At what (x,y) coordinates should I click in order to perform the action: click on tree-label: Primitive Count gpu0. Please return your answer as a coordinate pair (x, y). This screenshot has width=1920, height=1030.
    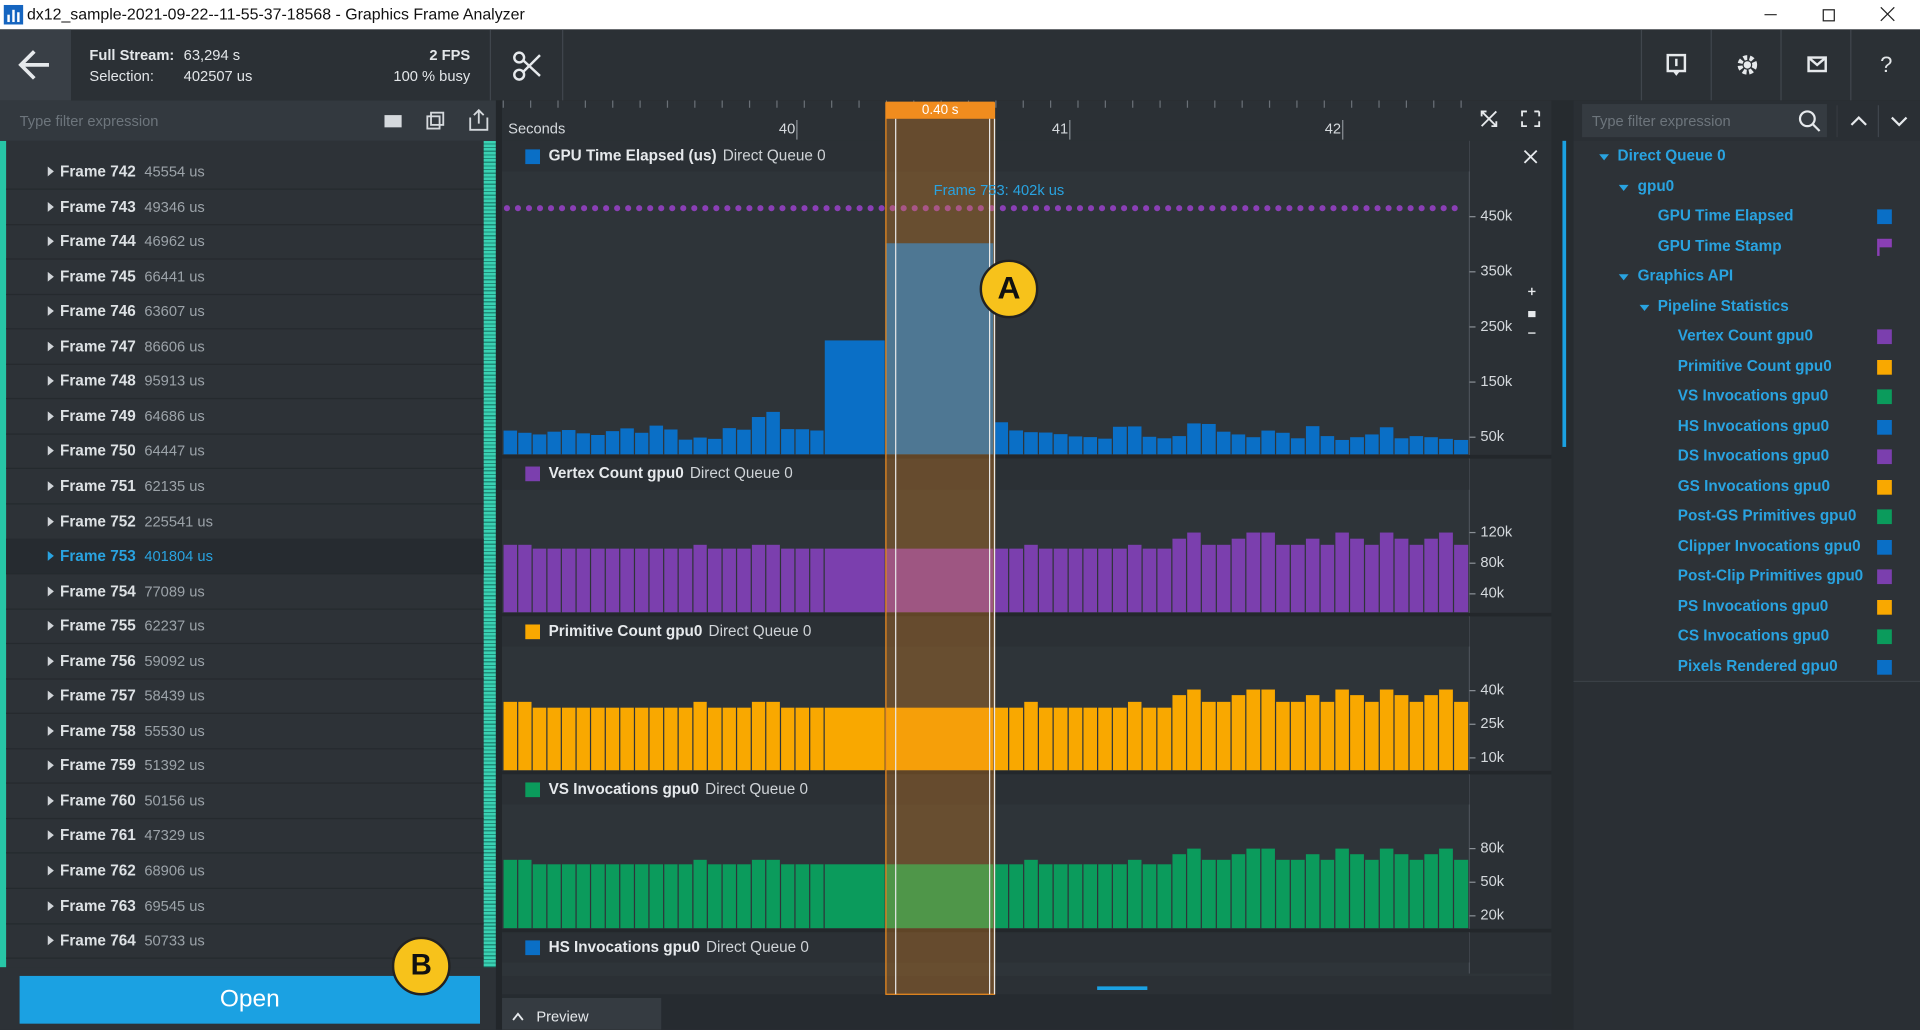
    Looking at the image, I should click on (1755, 365).